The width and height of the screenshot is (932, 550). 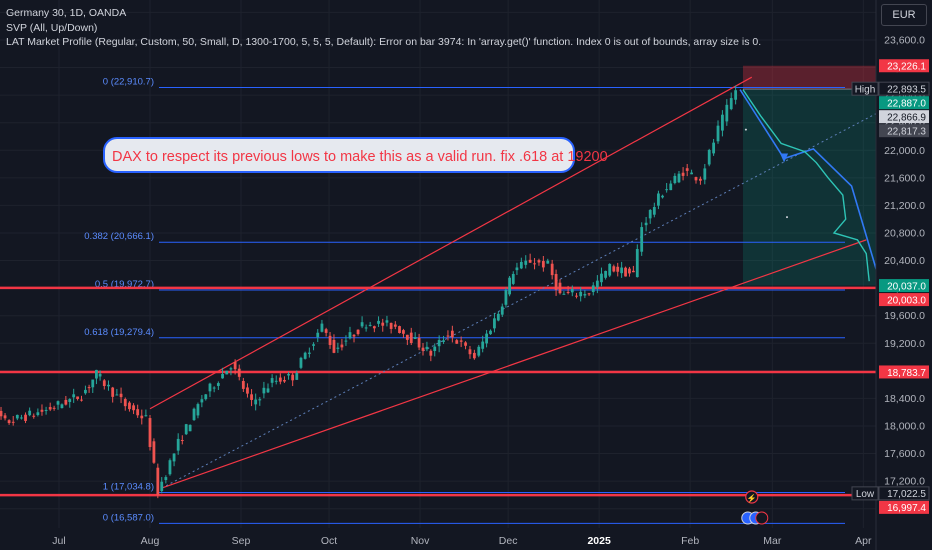 I want to click on price-tag: 17,022.5 Low, so click(x=890, y=493).